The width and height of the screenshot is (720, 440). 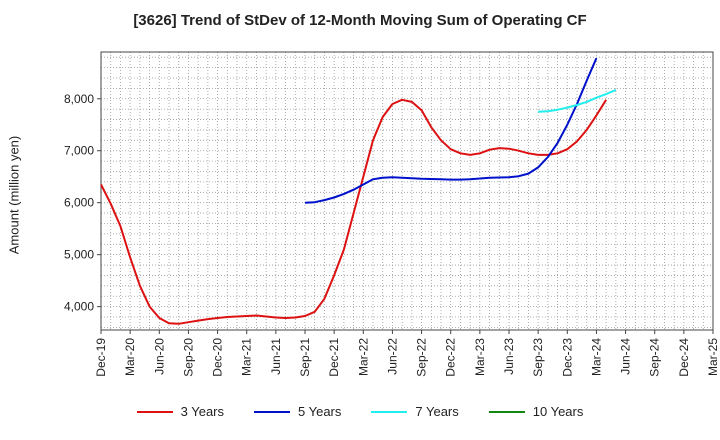 What do you see at coordinates (218, 357) in the screenshot?
I see `x-tick-label: Dec-20` at bounding box center [218, 357].